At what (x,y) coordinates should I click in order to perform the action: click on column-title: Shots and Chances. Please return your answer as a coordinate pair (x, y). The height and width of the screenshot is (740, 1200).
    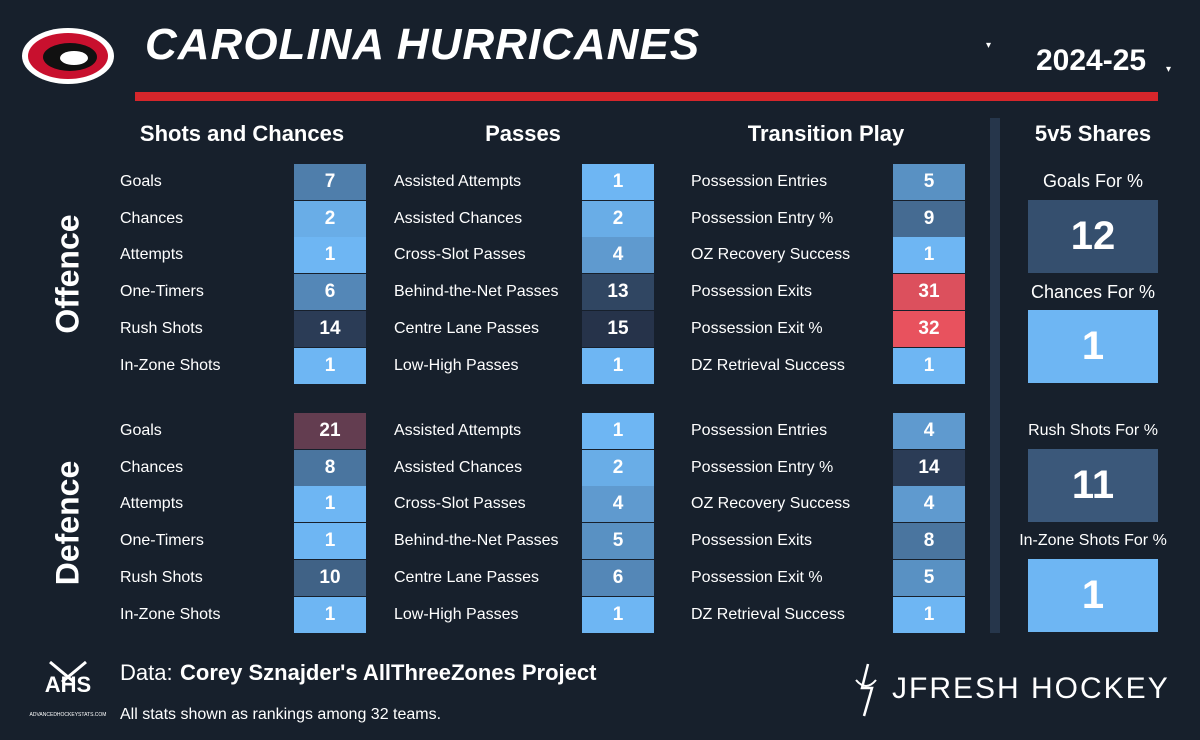
    Looking at the image, I should click on (242, 133).